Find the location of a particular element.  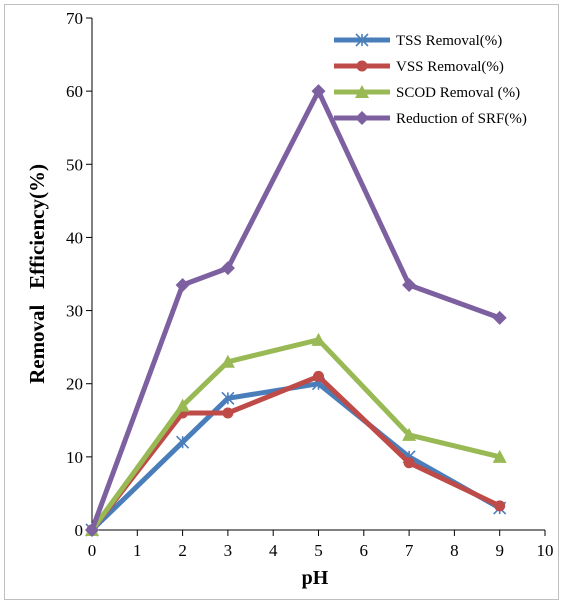

x-tick-label: 7 is located at coordinates (409, 550).